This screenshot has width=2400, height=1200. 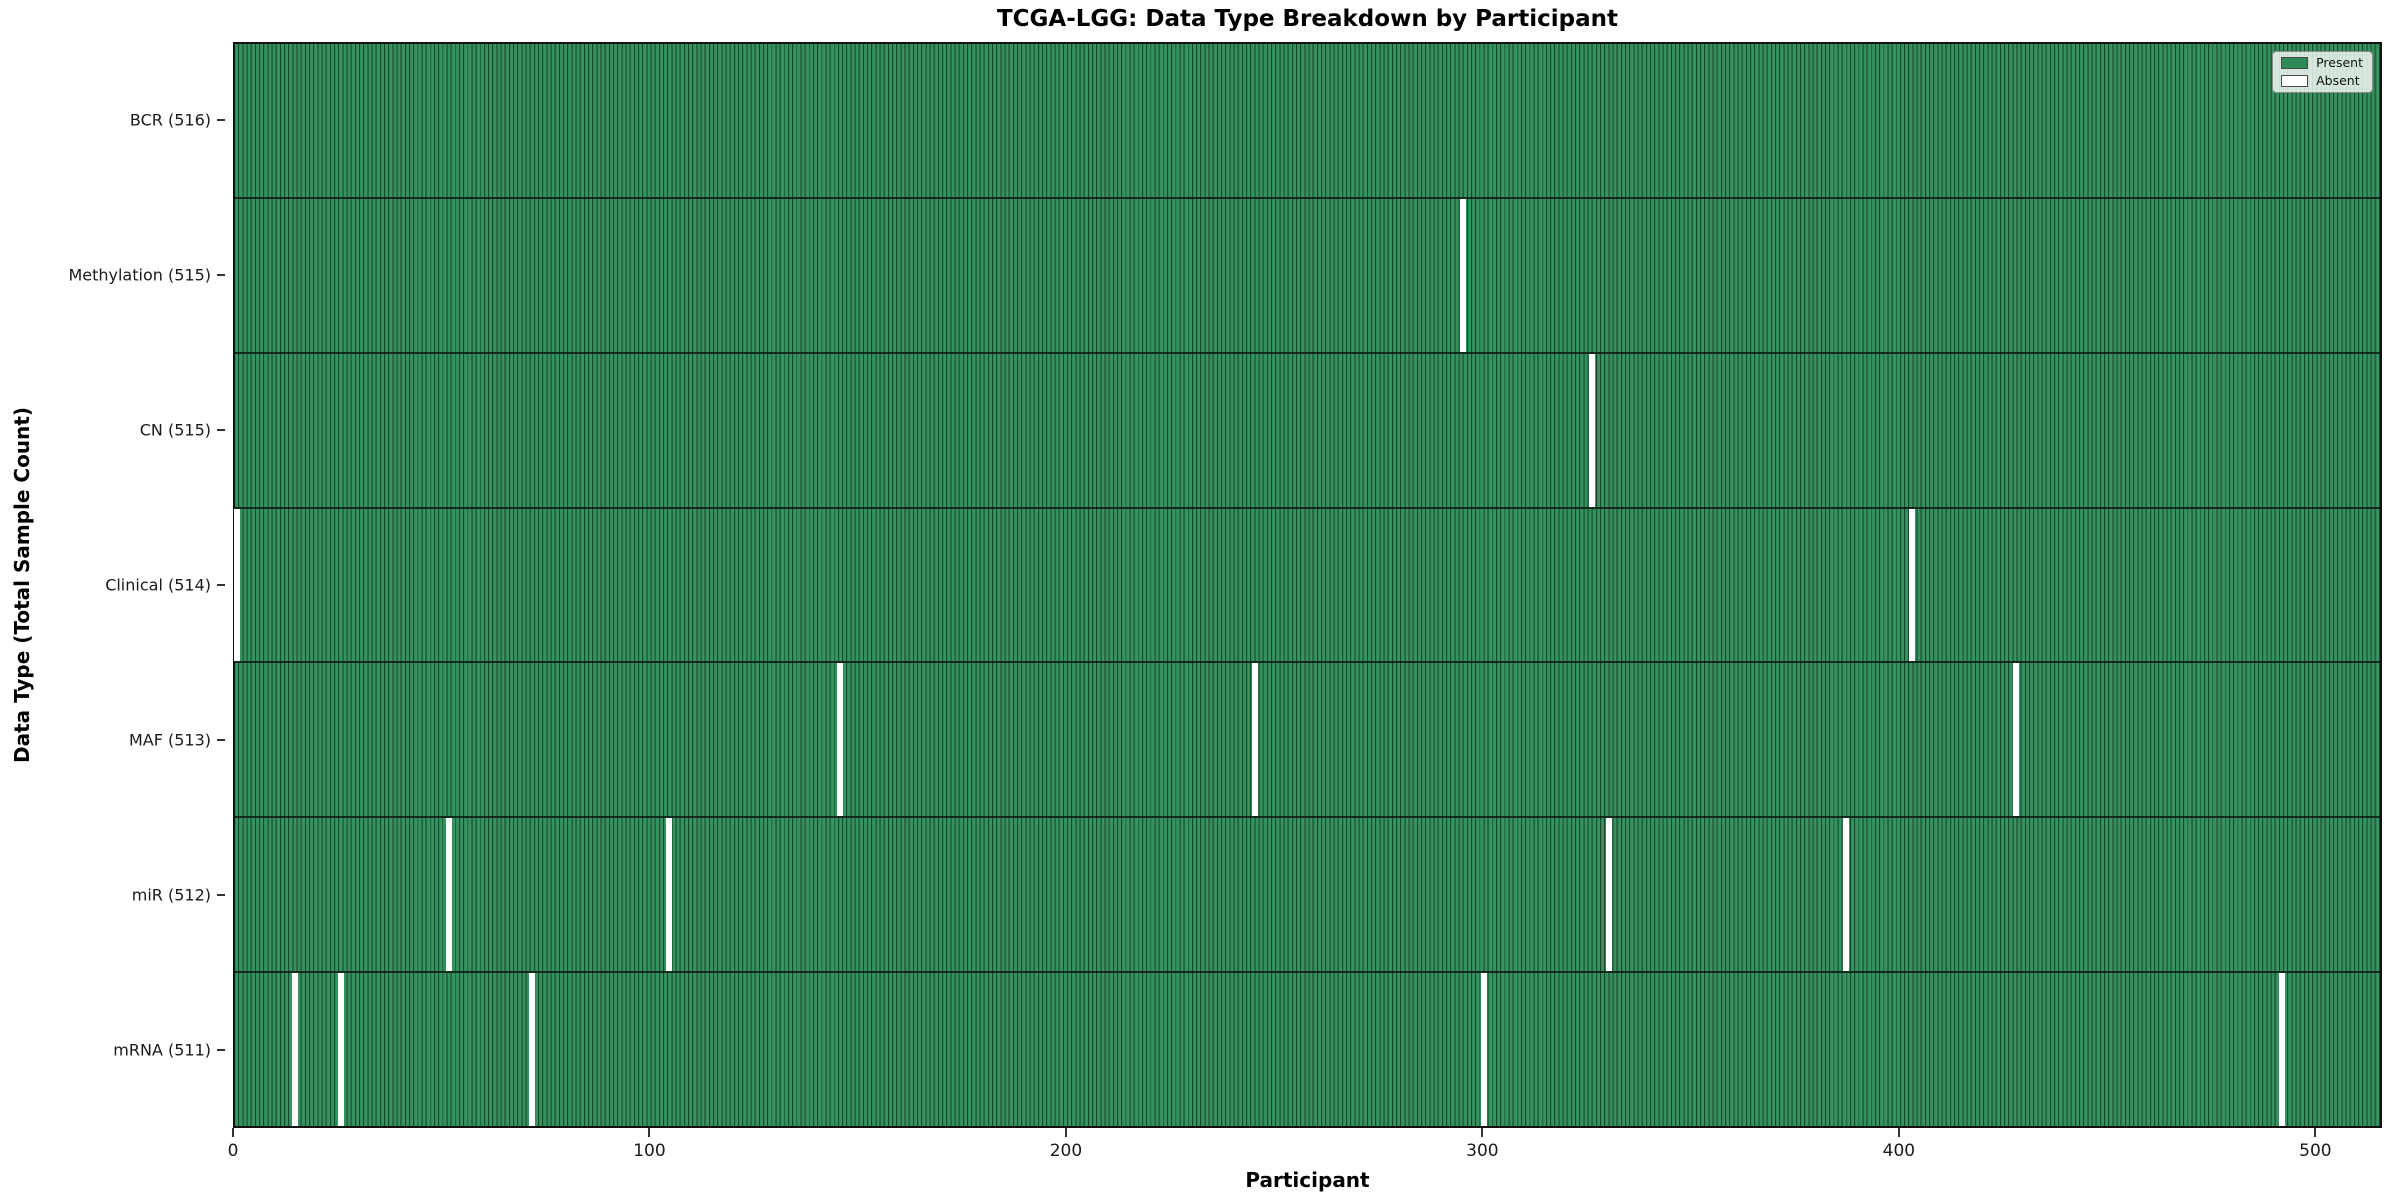 What do you see at coordinates (170, 120) in the screenshot?
I see `y-tick-label-bcr: BCR (516)` at bounding box center [170, 120].